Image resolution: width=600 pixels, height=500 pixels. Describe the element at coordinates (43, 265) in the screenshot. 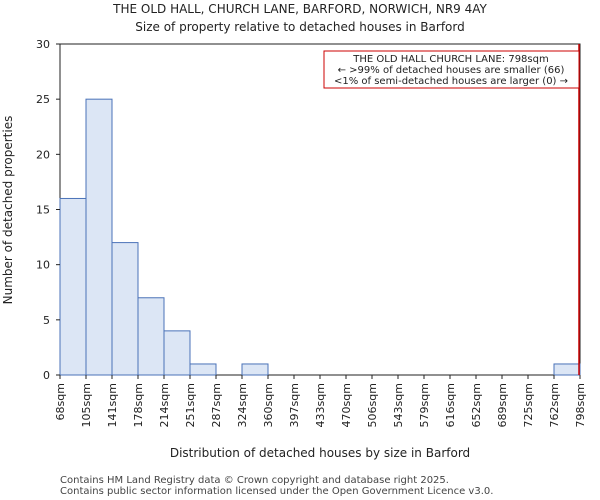

I see `y-tick-label: 10` at that location.